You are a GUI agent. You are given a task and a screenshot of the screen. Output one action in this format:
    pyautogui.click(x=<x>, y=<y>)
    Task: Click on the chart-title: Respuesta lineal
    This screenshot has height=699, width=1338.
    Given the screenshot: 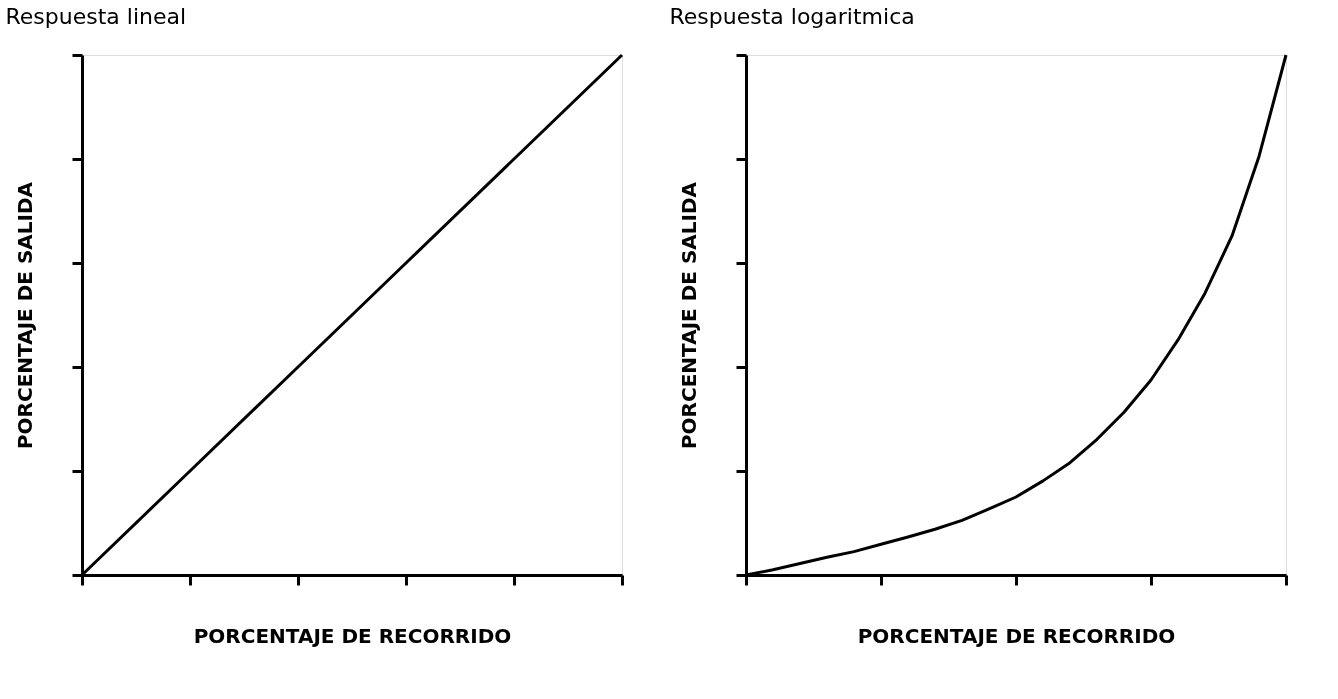 What is the action you would take?
    pyautogui.click(x=96, y=16)
    